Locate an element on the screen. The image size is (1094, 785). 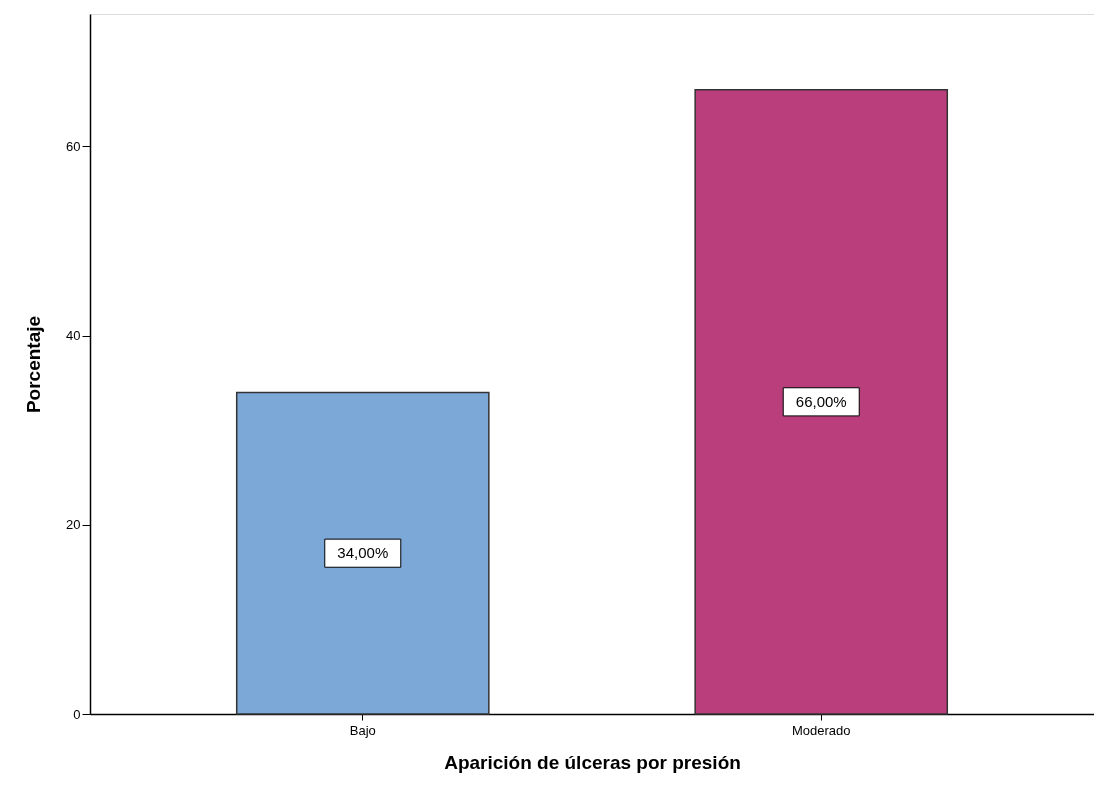
x-axis-title: Aparición de úlceras por presión is located at coordinates (592, 762).